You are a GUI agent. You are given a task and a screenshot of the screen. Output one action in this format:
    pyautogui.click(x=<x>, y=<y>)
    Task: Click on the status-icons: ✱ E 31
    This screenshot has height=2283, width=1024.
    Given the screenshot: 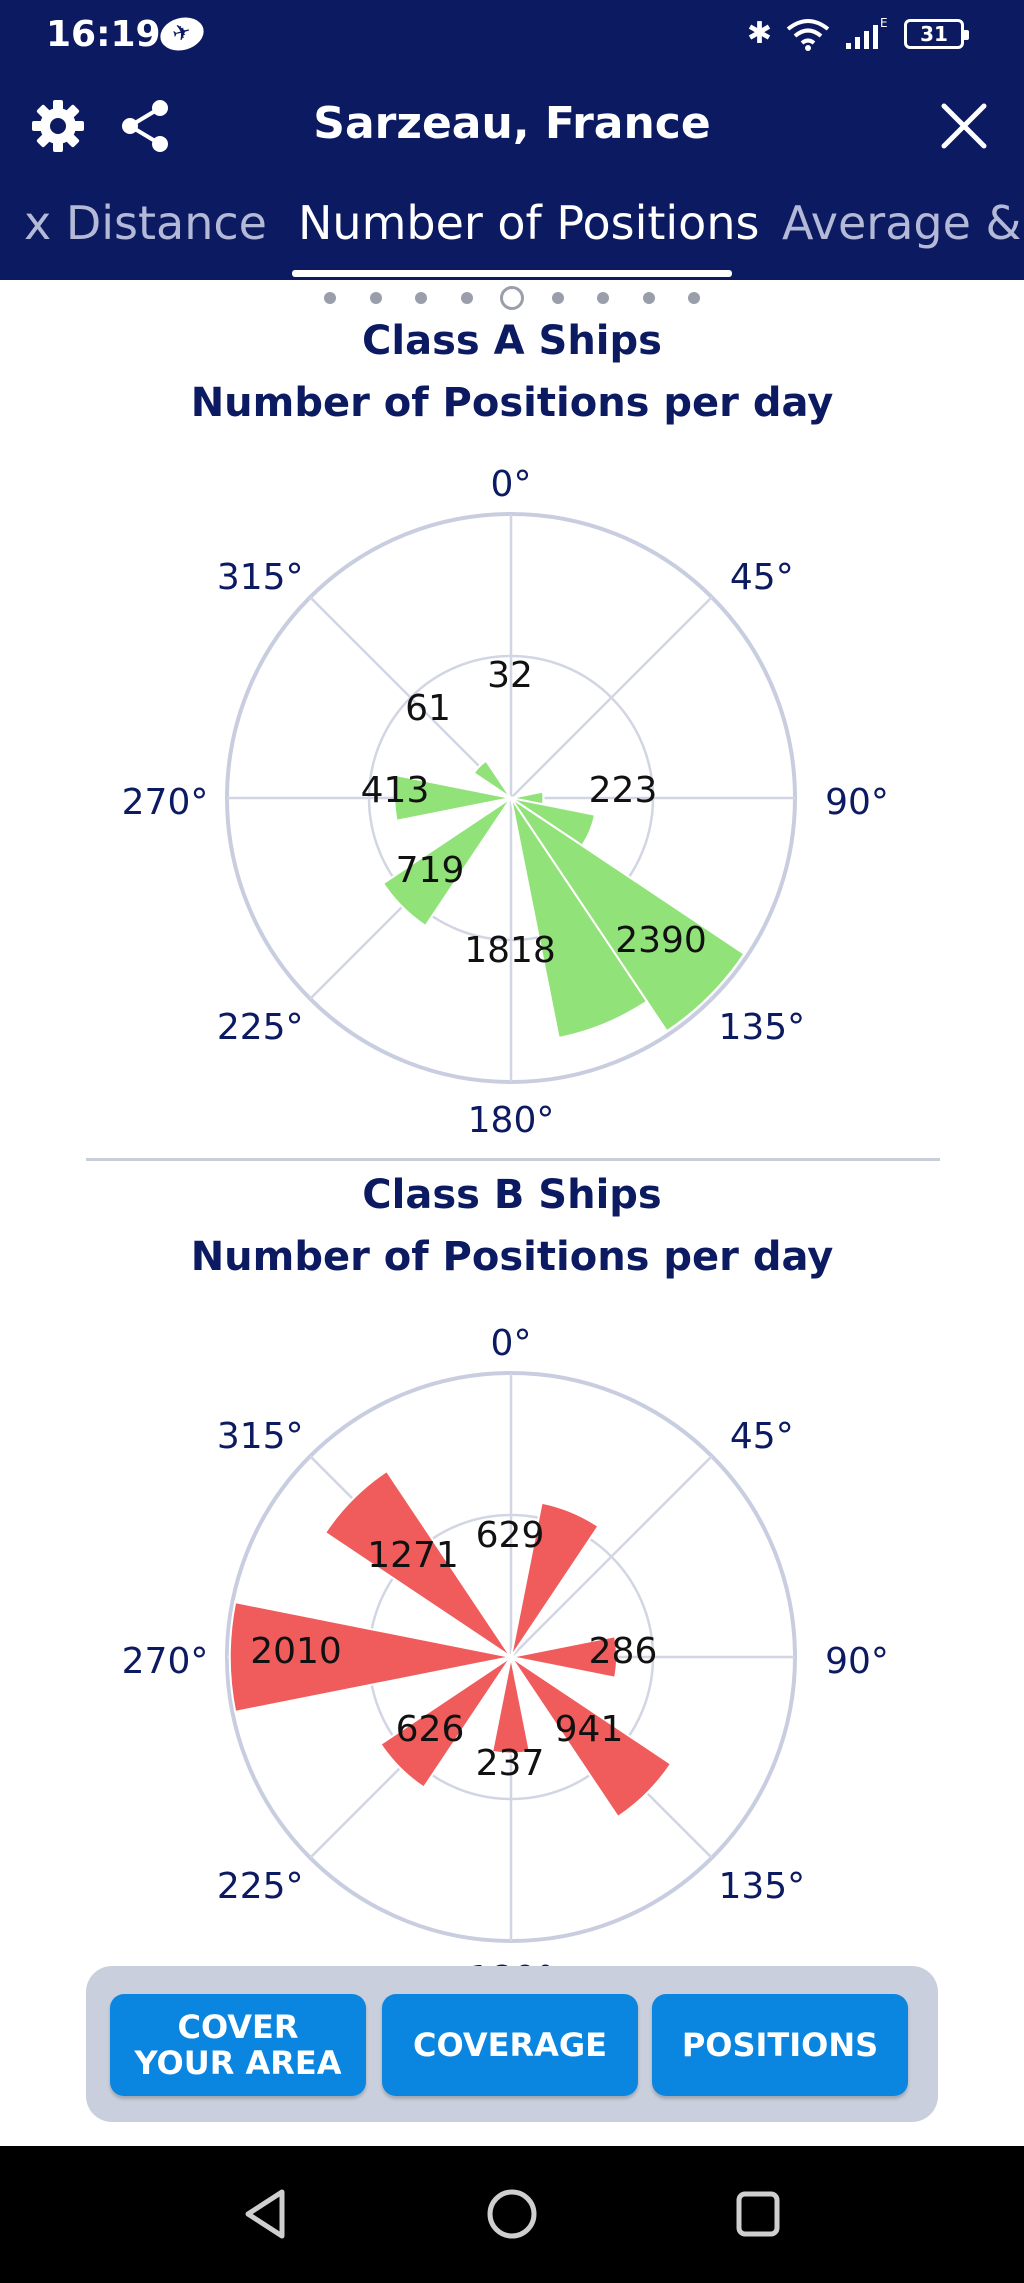 What is the action you would take?
    pyautogui.click(x=857, y=33)
    